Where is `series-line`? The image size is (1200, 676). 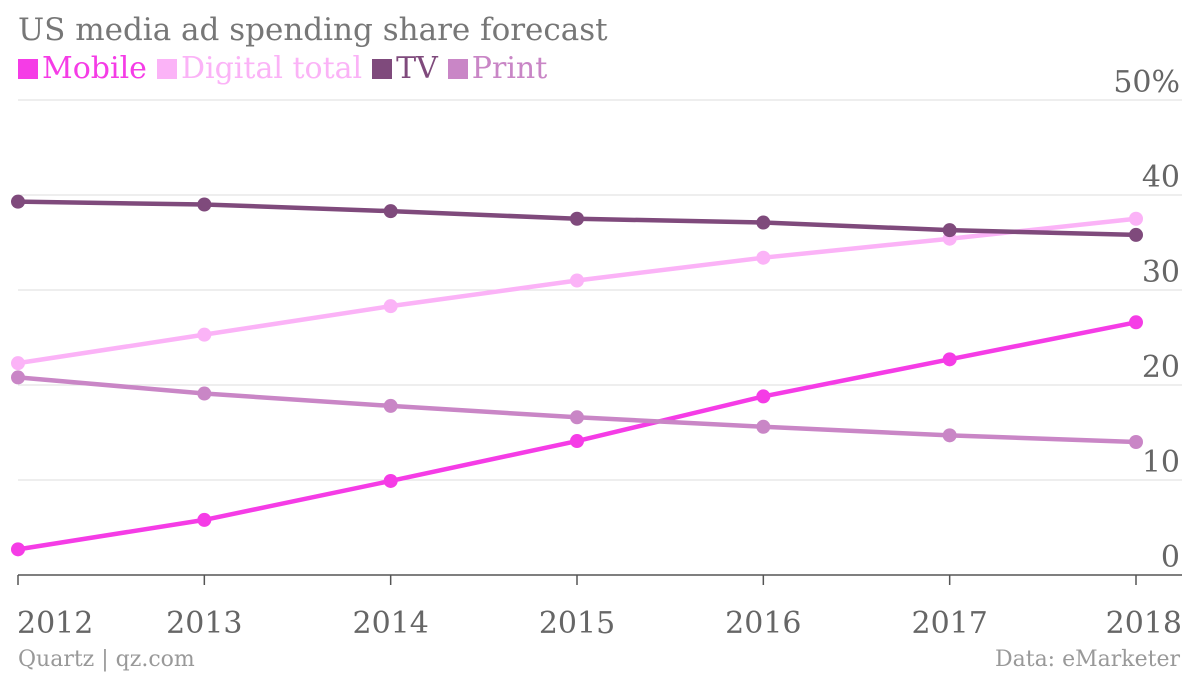
series-line is located at coordinates (577, 410).